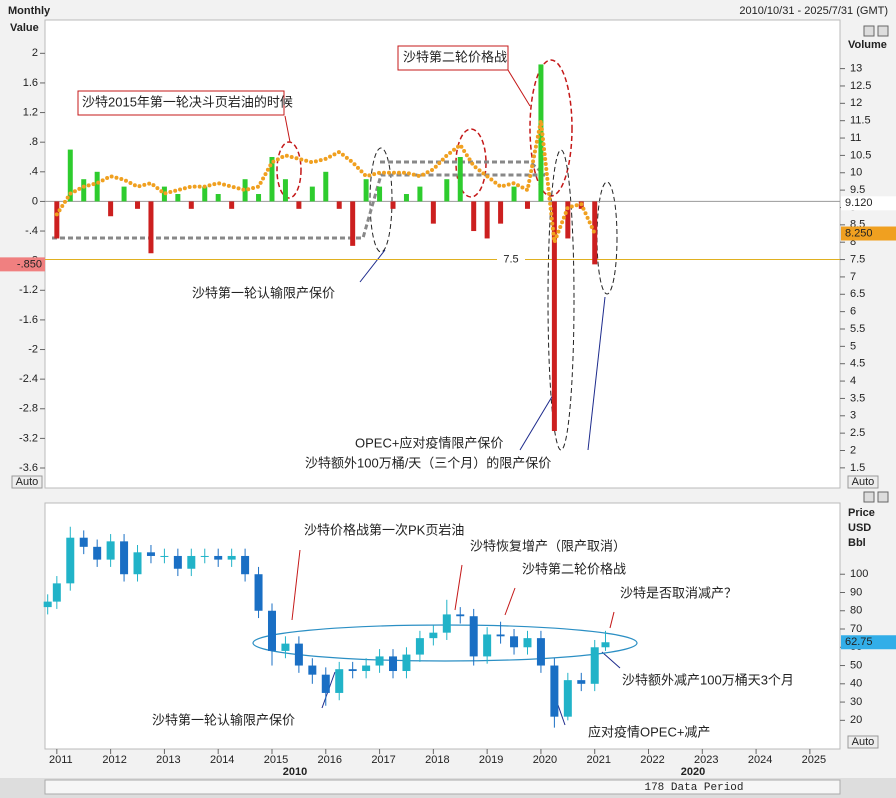  What do you see at coordinates (35, 53) in the screenshot?
I see `y-tick-label: 2` at bounding box center [35, 53].